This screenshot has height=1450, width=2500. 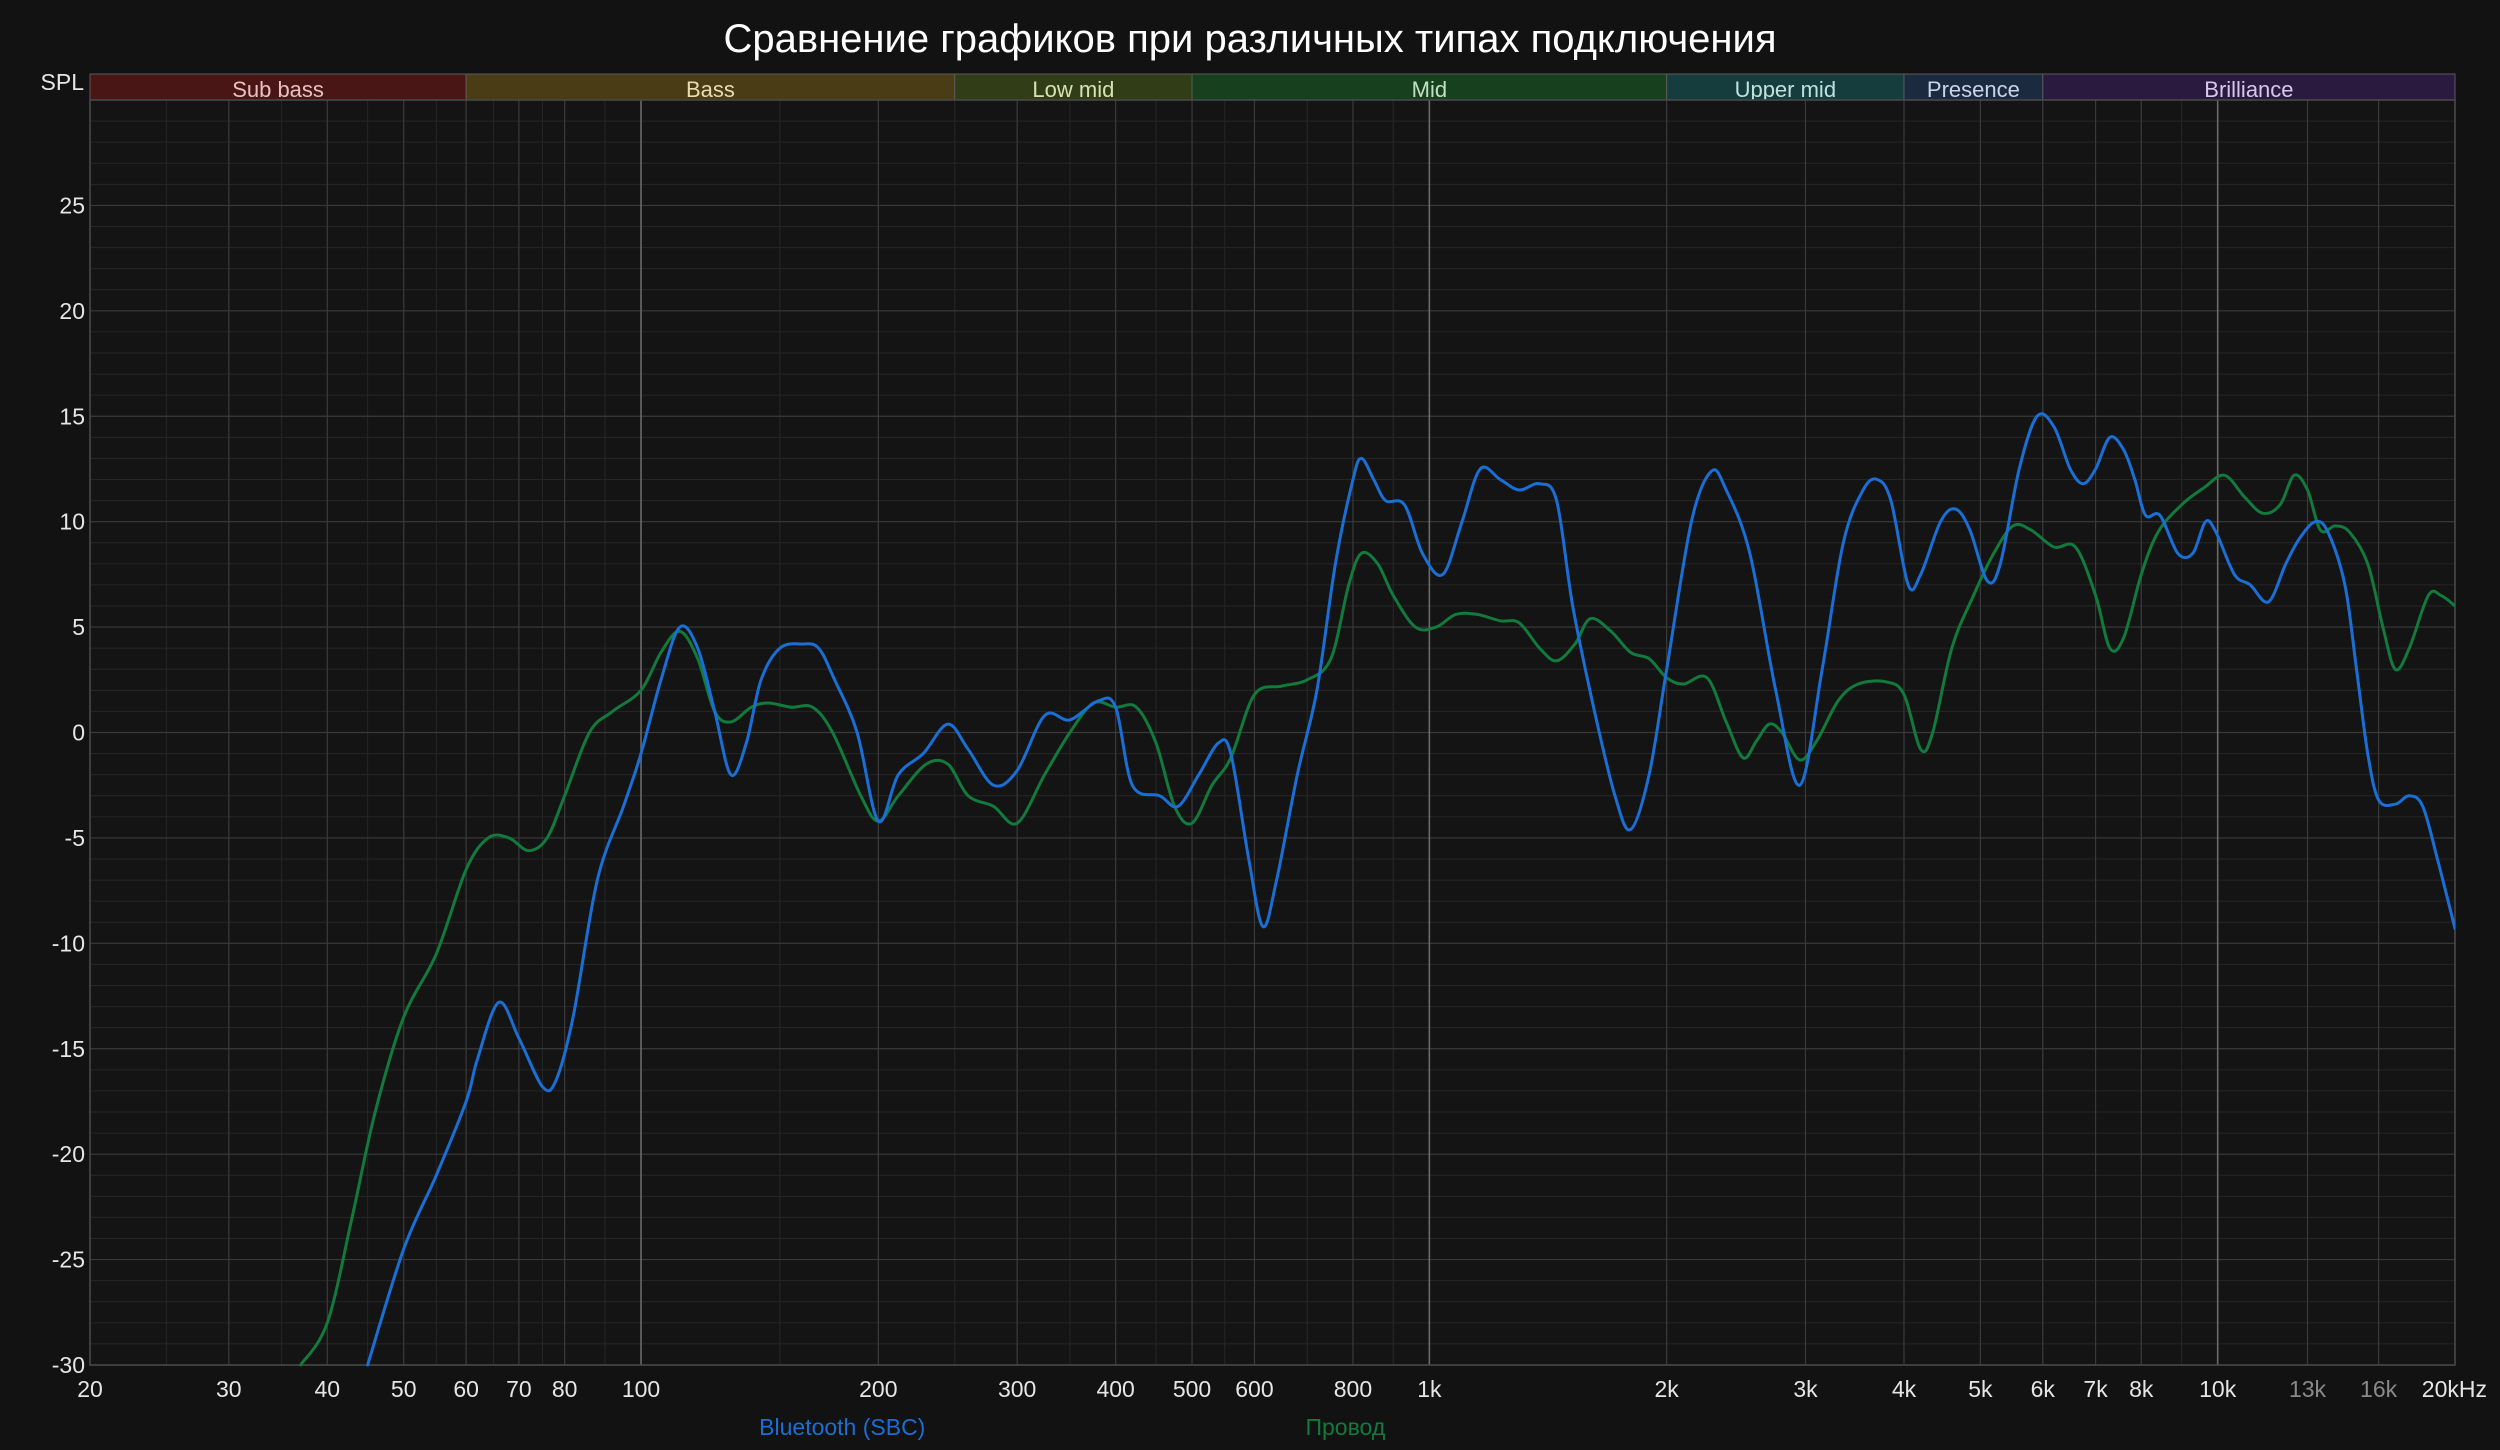 I want to click on y-tick-label: -5, so click(x=75, y=838).